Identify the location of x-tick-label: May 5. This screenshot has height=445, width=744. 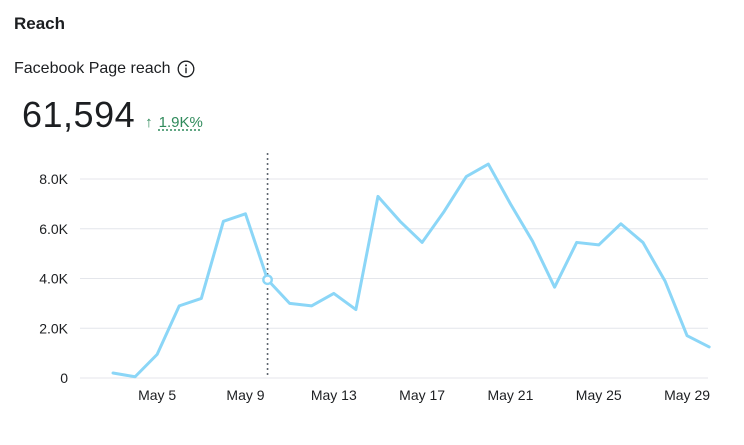
(157, 395).